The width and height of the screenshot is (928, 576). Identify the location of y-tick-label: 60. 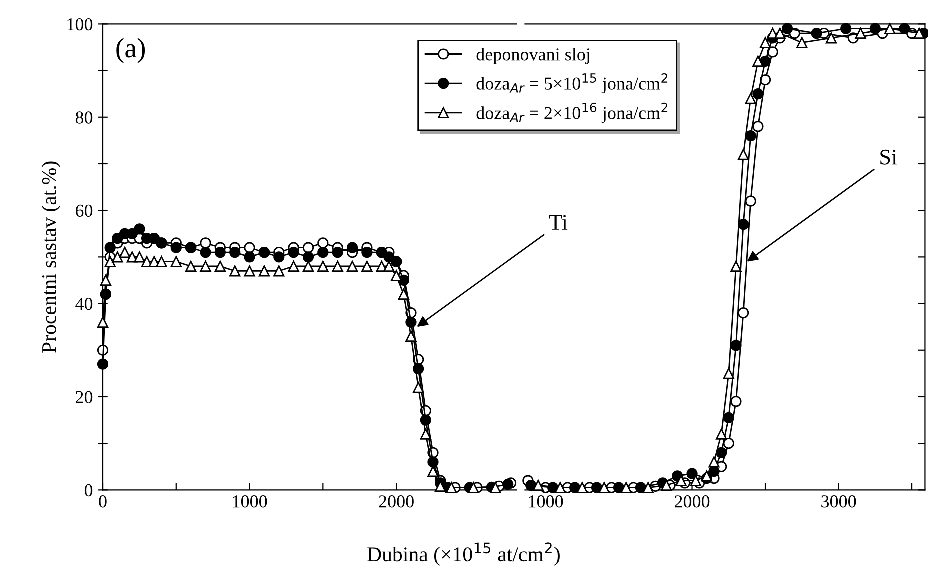
(84, 211).